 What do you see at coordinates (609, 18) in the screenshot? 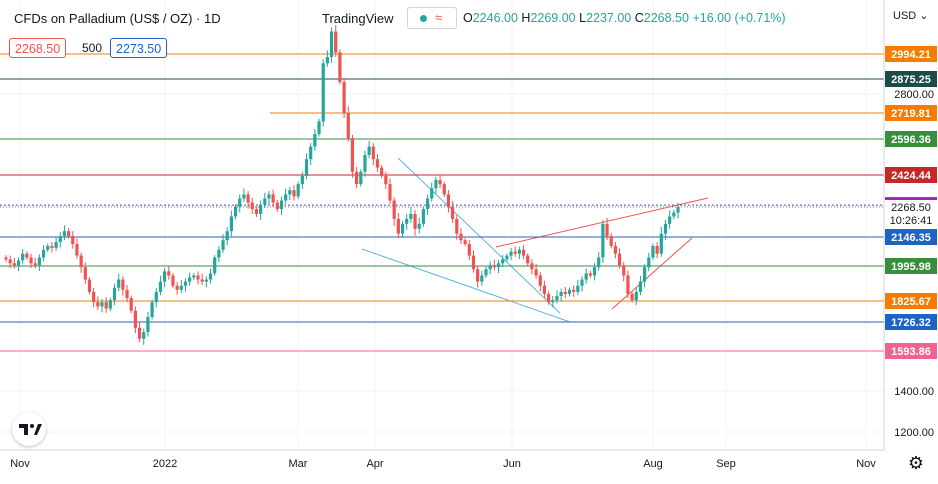
I see `low-value: 2237.00` at bounding box center [609, 18].